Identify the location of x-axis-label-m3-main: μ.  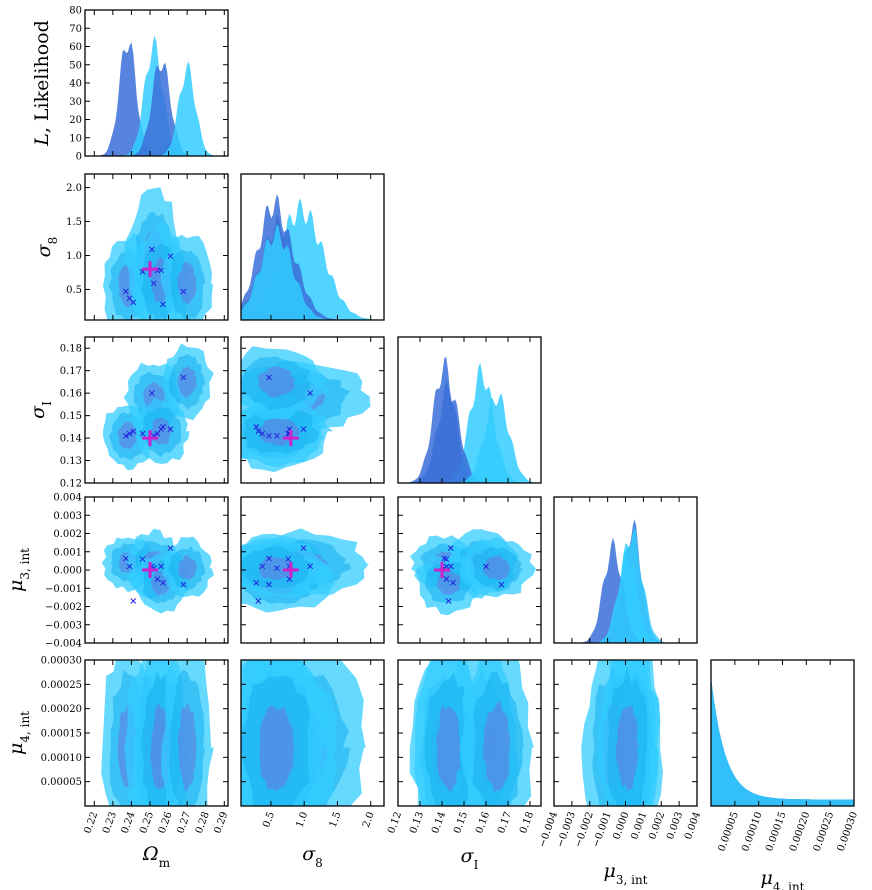
(609, 871).